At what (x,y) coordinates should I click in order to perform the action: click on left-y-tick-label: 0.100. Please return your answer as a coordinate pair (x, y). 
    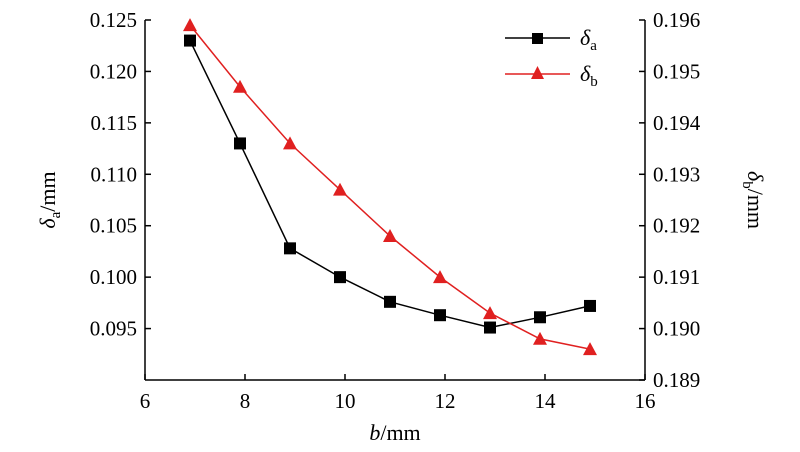
    Looking at the image, I should click on (113, 277).